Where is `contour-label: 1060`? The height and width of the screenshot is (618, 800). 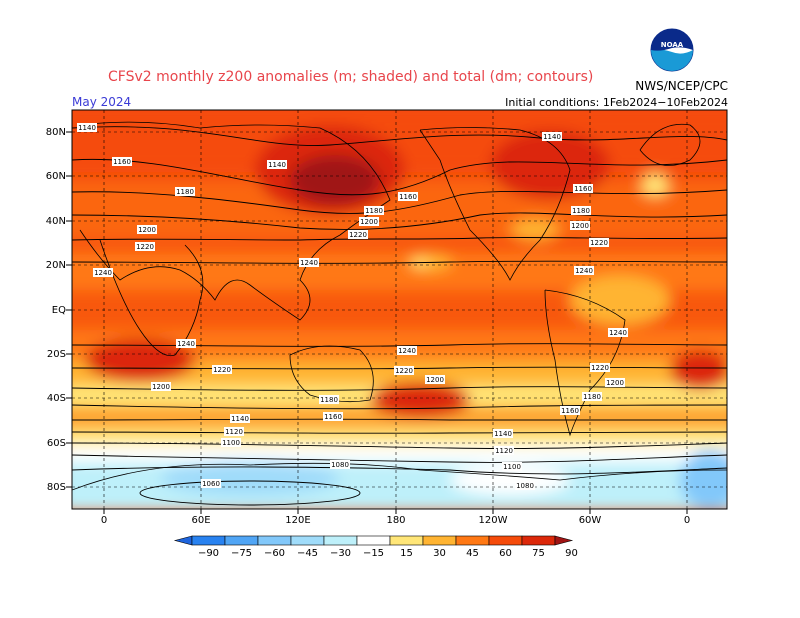
contour-label: 1060 is located at coordinates (211, 483).